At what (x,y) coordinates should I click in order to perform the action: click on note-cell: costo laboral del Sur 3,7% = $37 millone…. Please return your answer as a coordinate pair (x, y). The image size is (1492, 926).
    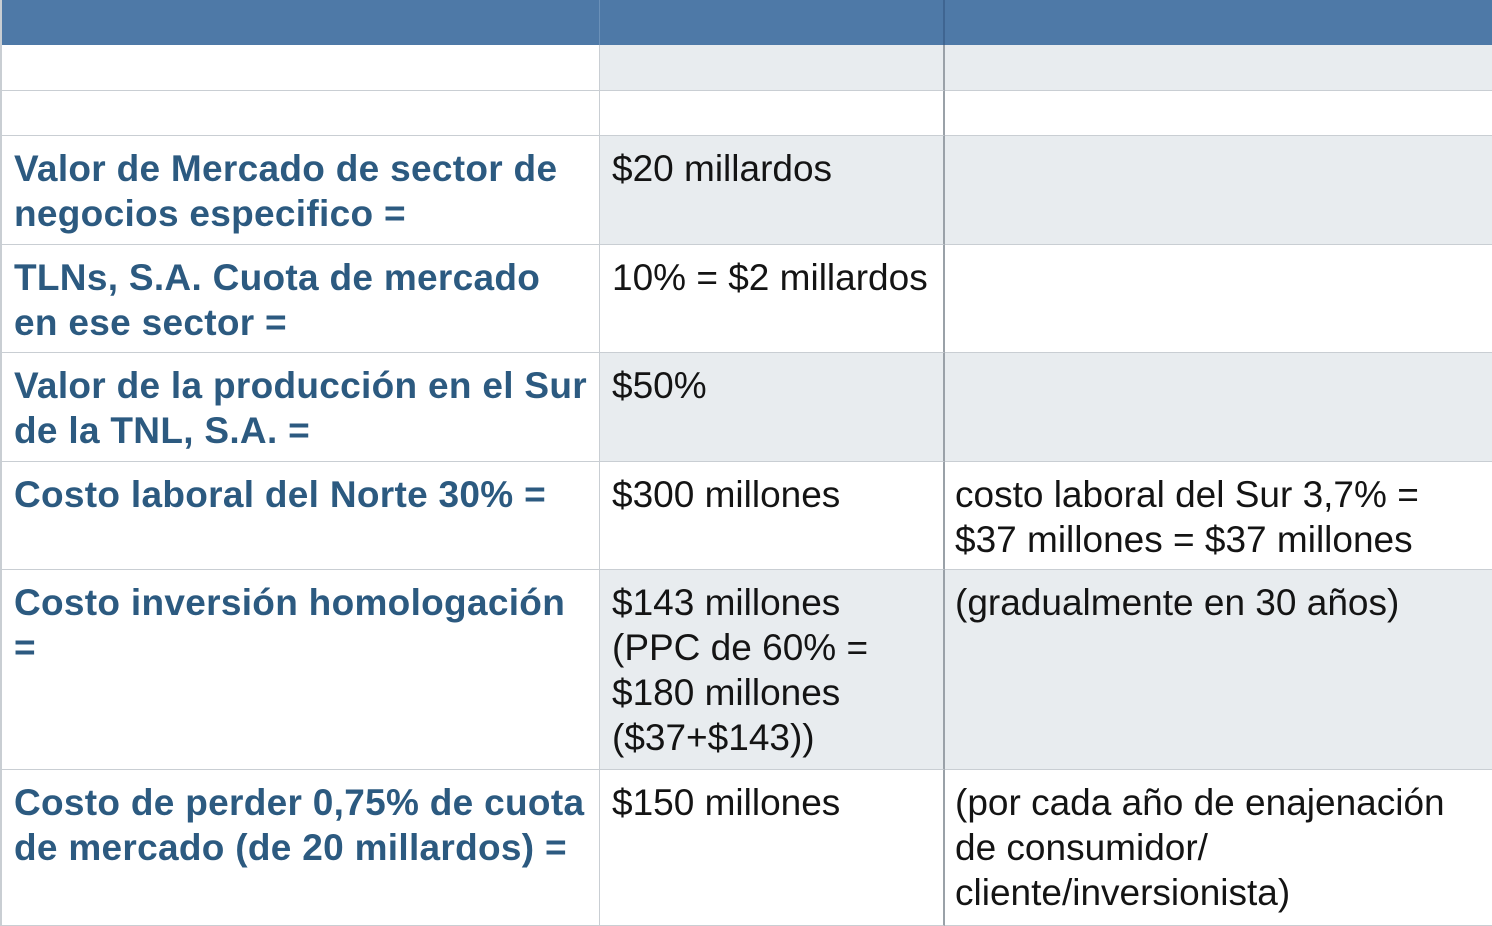
    Looking at the image, I should click on (1218, 516).